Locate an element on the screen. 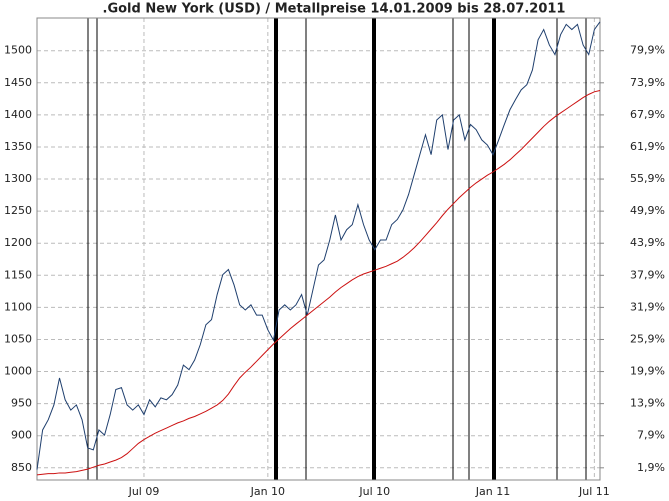  y-tick-label: 950 is located at coordinates (21, 403).